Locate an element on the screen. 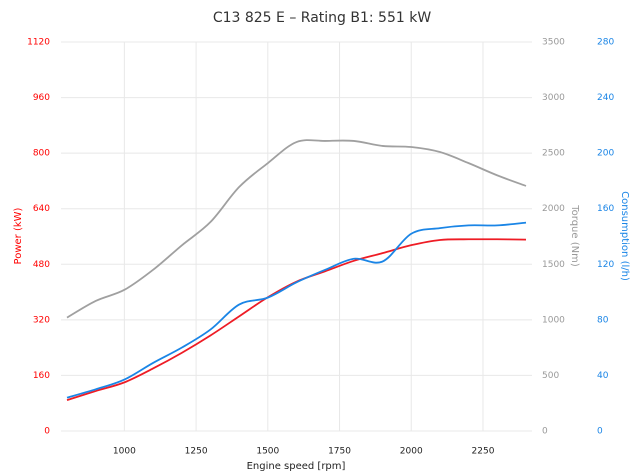 The width and height of the screenshot is (639, 475). y2-tick-label: 2000 is located at coordinates (553, 209).